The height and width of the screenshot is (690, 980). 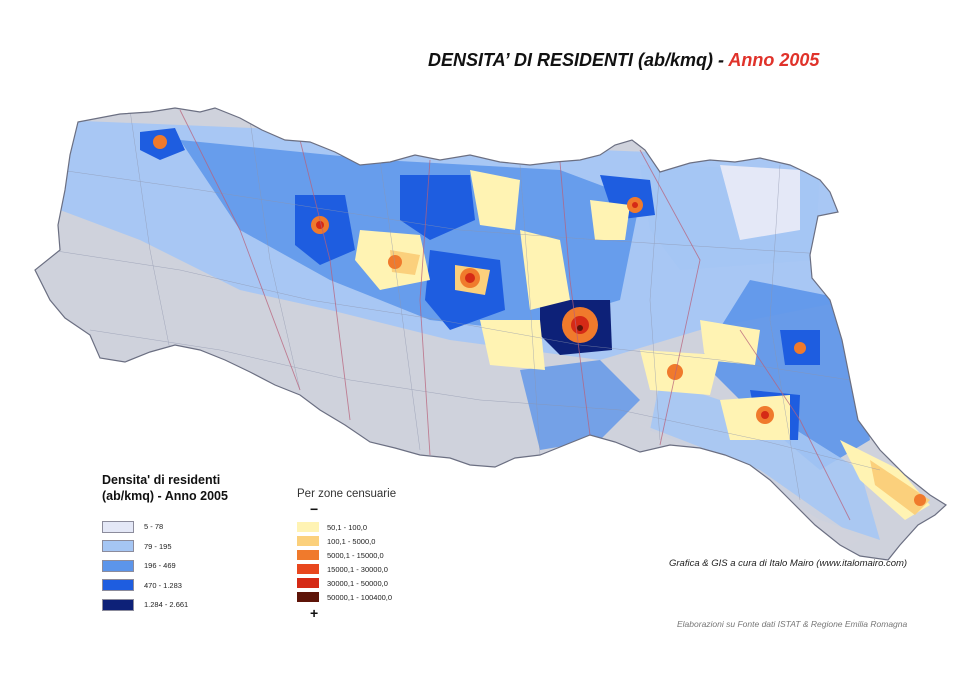 What do you see at coordinates (774, 60) in the screenshot?
I see `title-year: Anno 2005` at bounding box center [774, 60].